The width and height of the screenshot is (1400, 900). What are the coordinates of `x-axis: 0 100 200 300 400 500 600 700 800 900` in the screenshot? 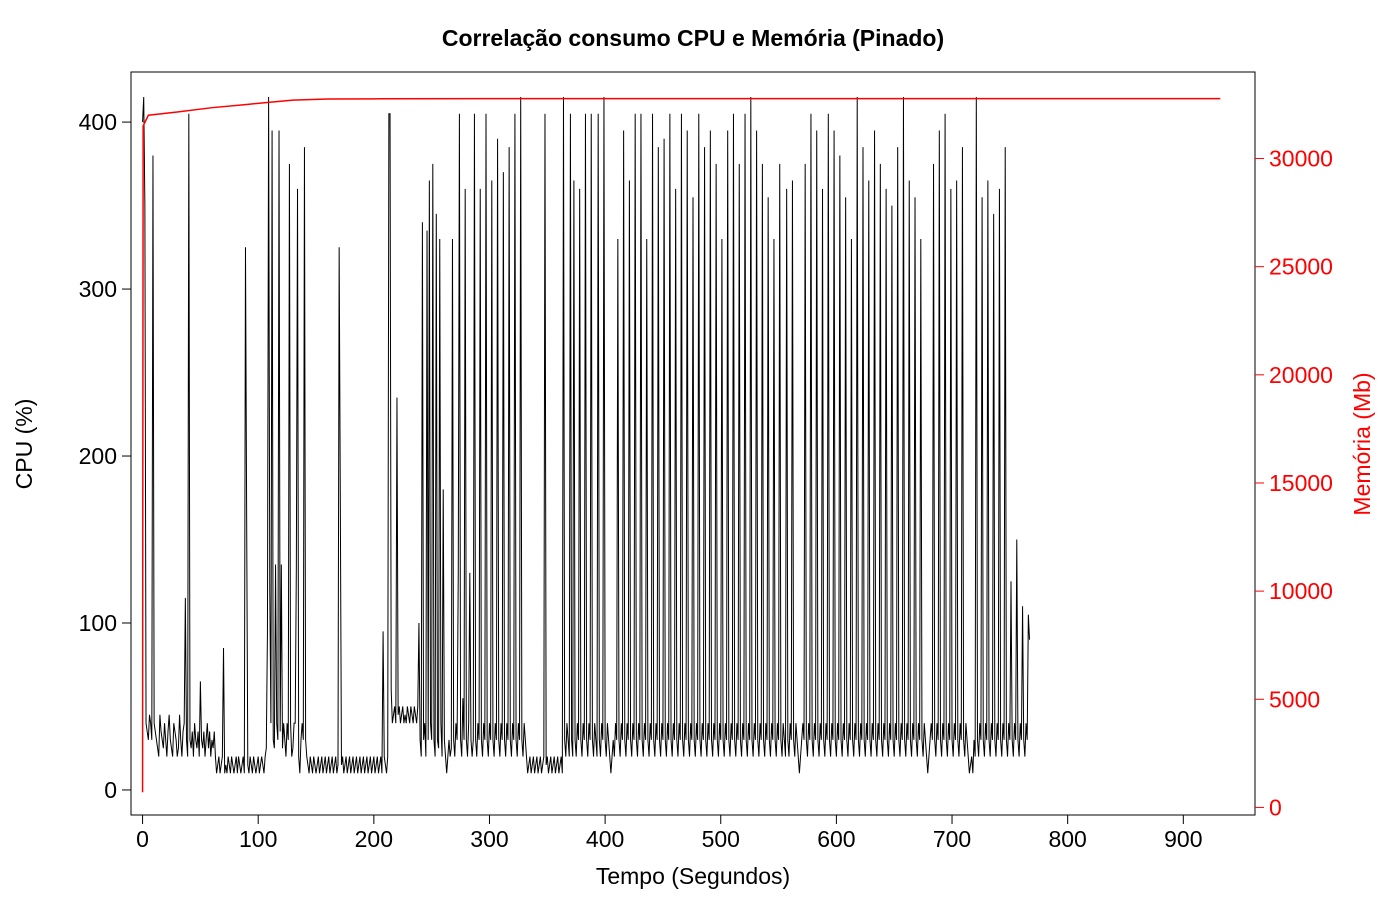 It's located at (669, 833).